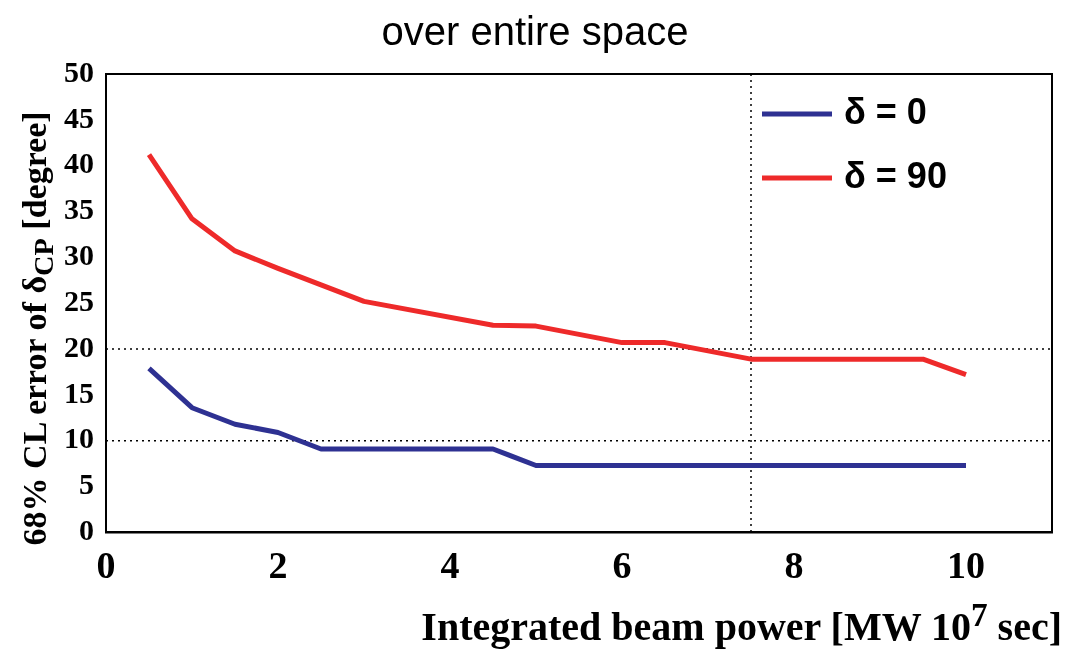  What do you see at coordinates (79, 163) in the screenshot?
I see `y-tick-label: 40` at bounding box center [79, 163].